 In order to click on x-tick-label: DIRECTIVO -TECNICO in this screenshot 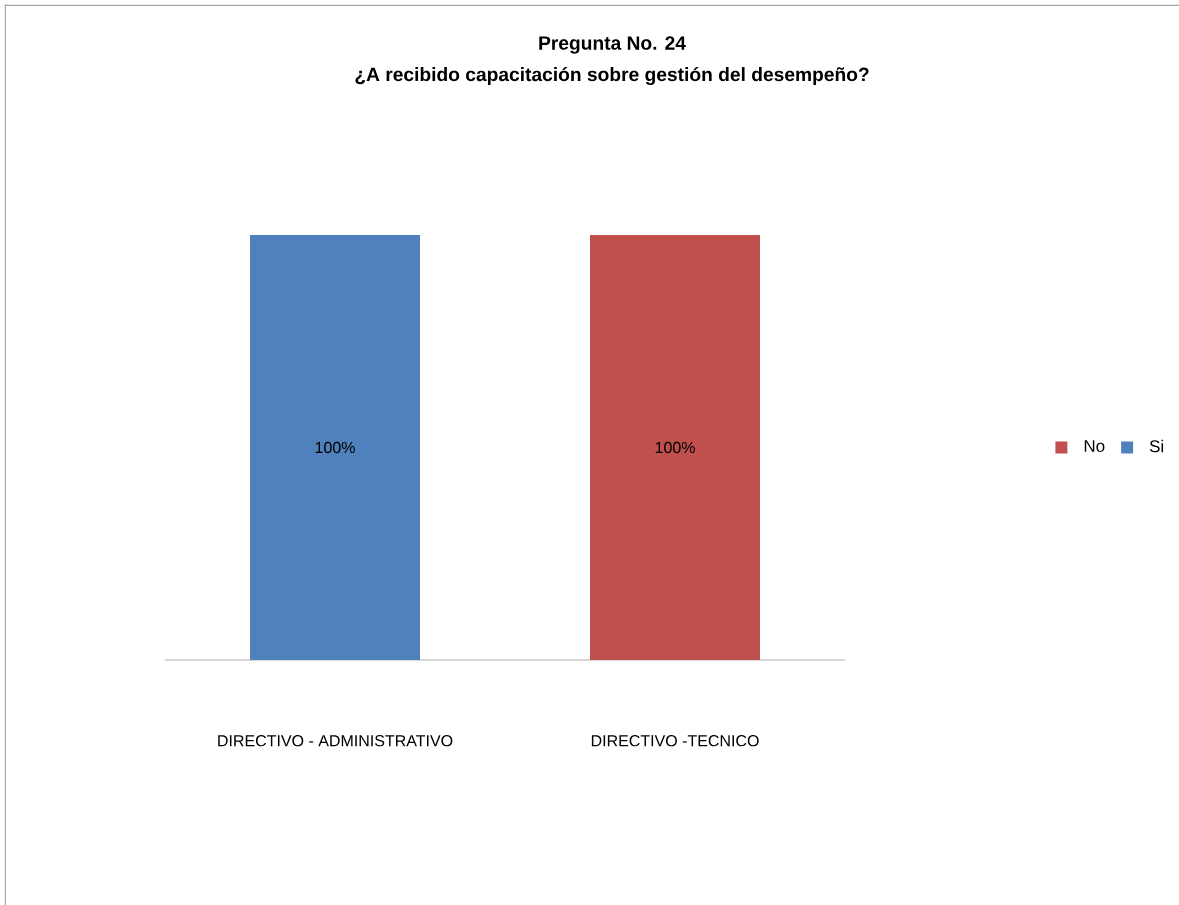, I will do `click(675, 741)`.